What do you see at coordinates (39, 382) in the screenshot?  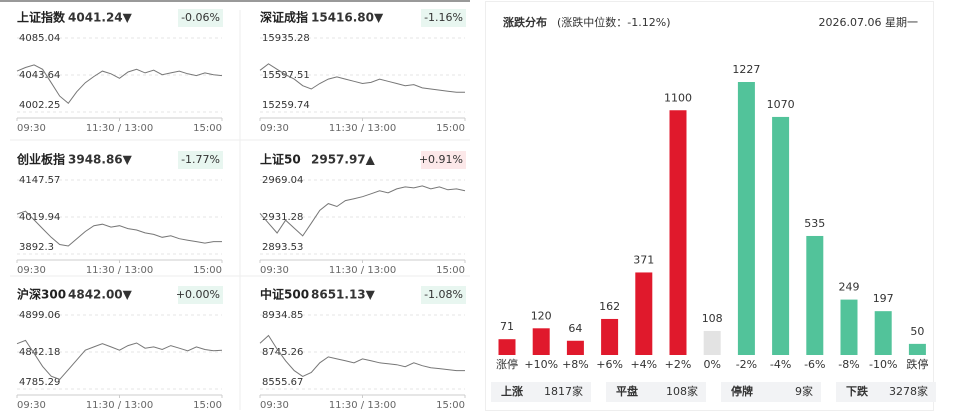 I see `y-tick-label: 4785.29` at bounding box center [39, 382].